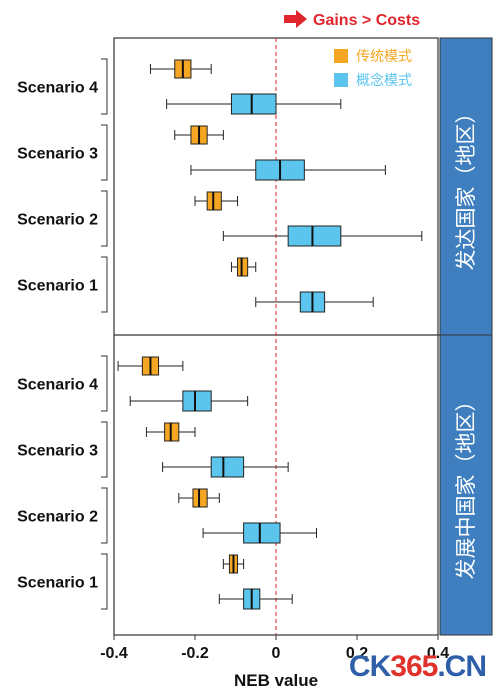 The height and width of the screenshot is (698, 500). What do you see at coordinates (369, 666) in the screenshot?
I see `watermark-part-1: CK` at bounding box center [369, 666].